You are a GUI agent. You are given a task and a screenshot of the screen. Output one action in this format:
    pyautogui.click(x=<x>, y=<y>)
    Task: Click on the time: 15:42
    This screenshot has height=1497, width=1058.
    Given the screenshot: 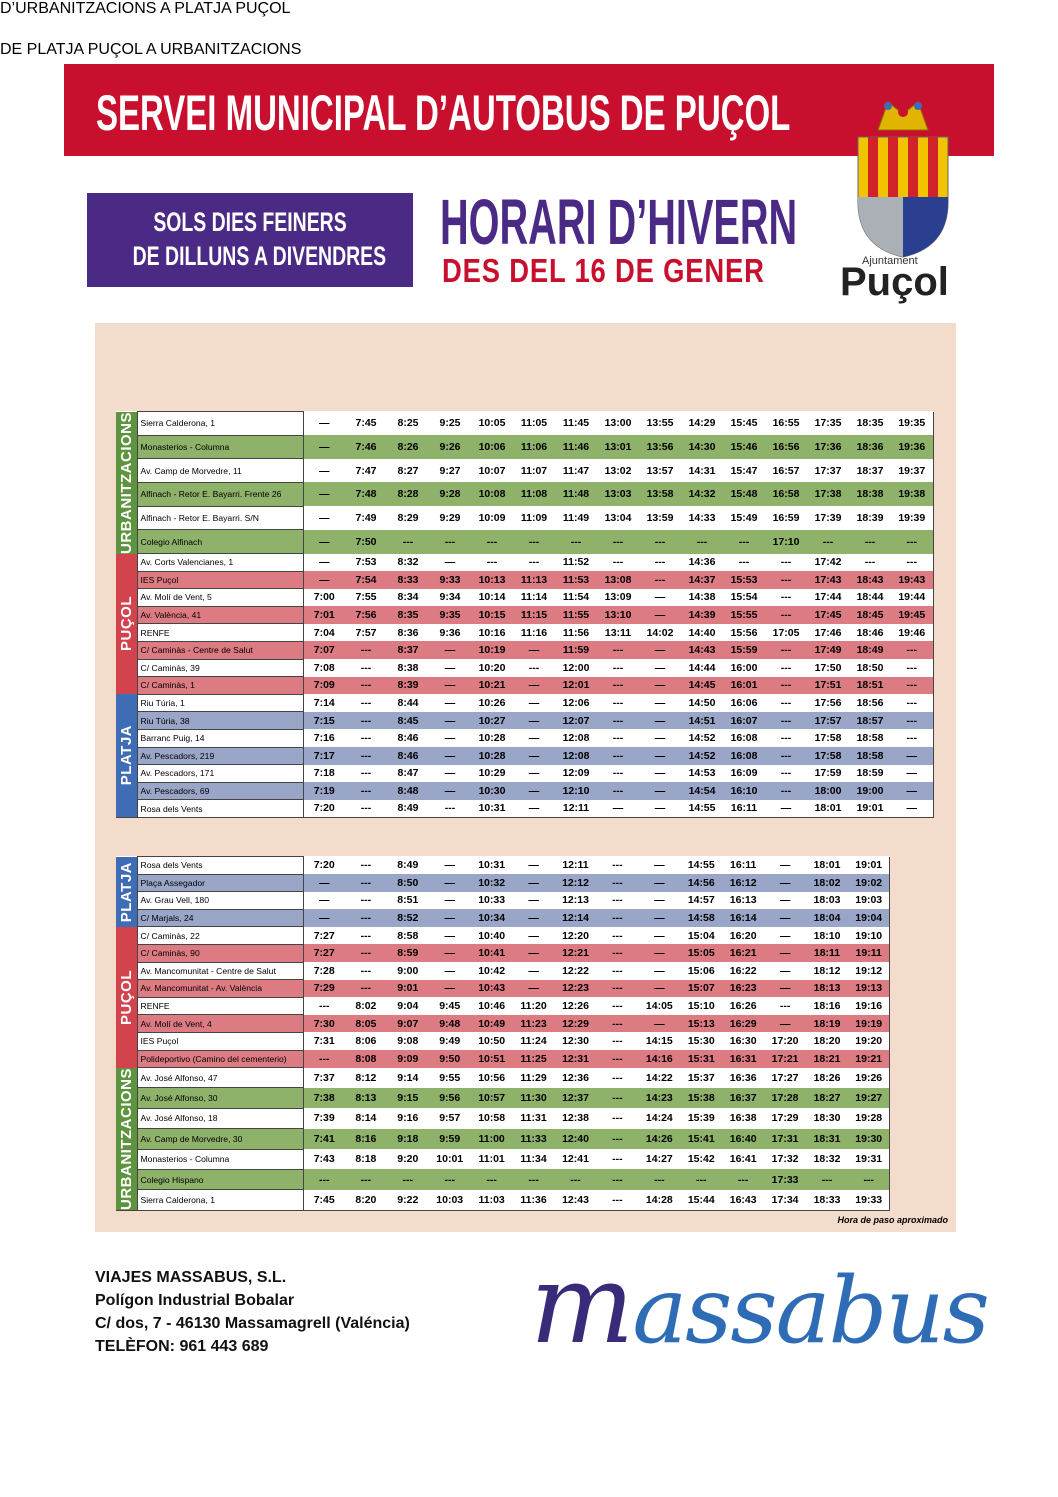 What is the action you would take?
    pyautogui.click(x=701, y=1159)
    